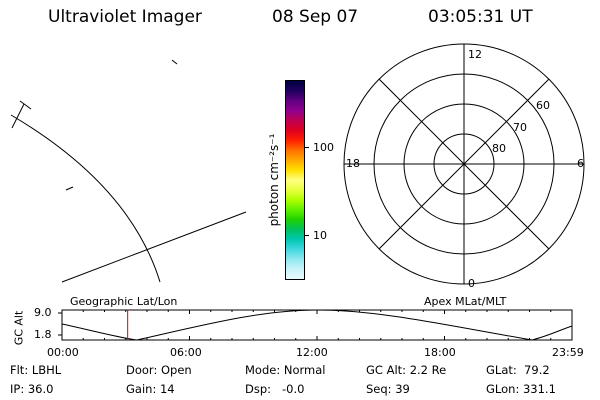 This screenshot has height=400, width=600. Describe the element at coordinates (285, 370) in the screenshot. I see `status-mode: Mode: Normal` at that location.